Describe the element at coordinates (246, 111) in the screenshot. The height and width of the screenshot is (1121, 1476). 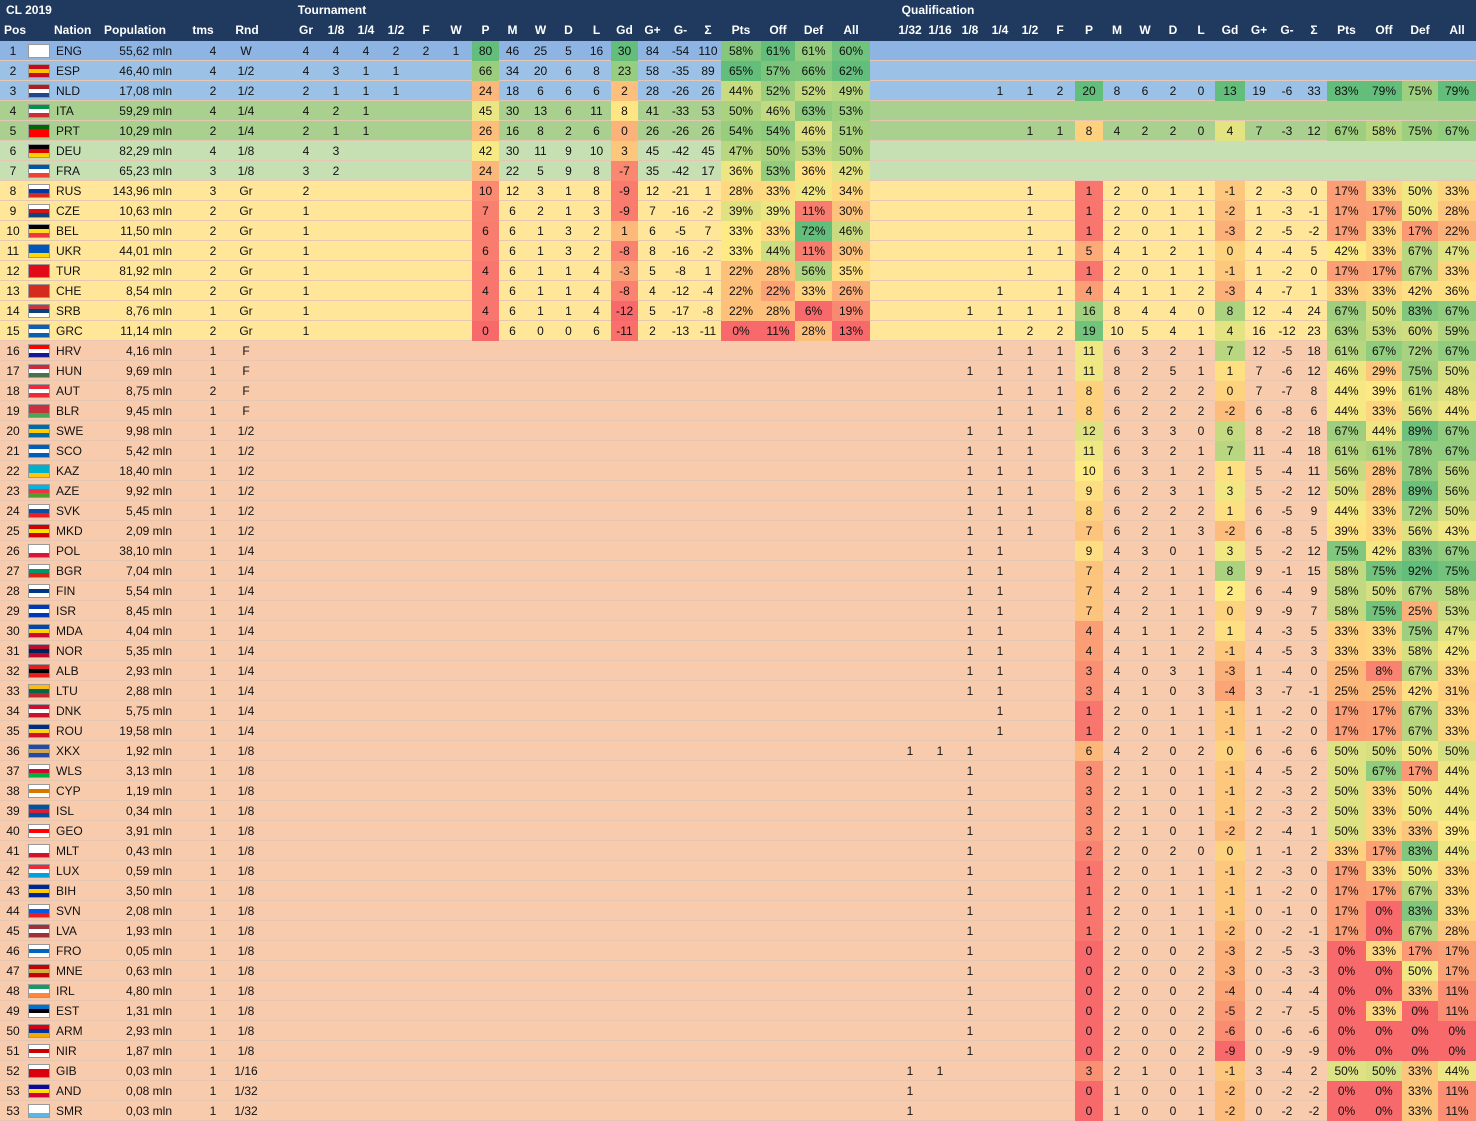
I see `round-cell: 1/4` at that location.